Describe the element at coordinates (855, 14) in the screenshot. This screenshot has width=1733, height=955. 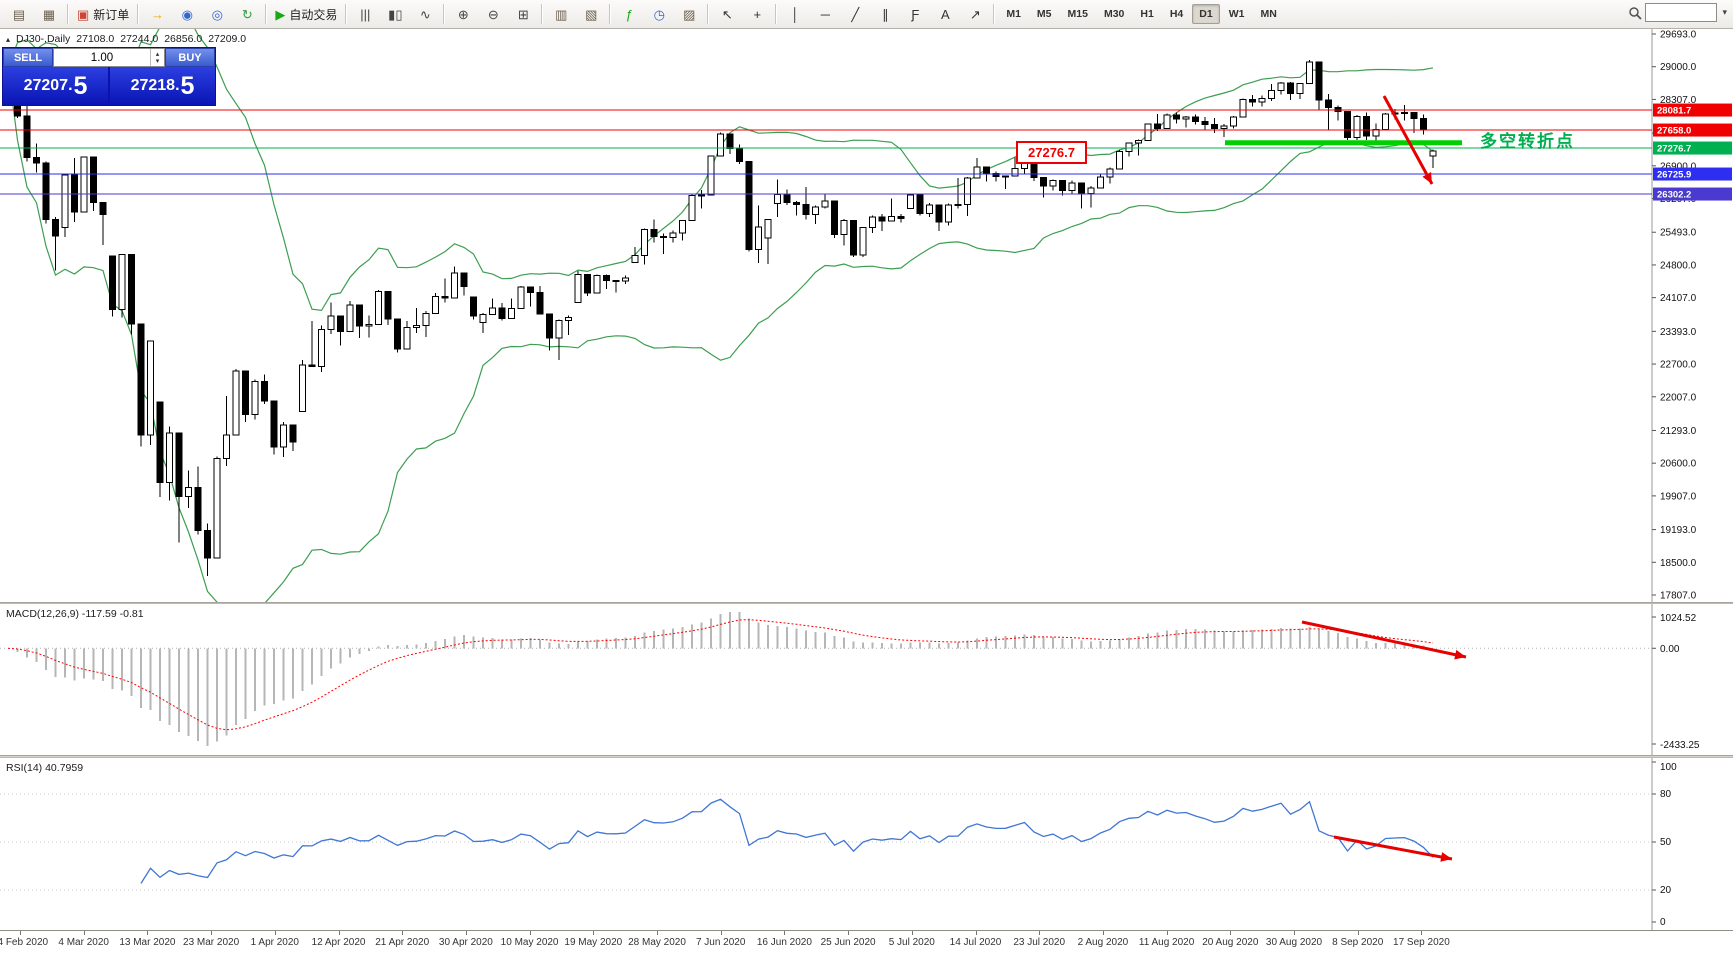
I see `trendline-icon: ╱` at that location.